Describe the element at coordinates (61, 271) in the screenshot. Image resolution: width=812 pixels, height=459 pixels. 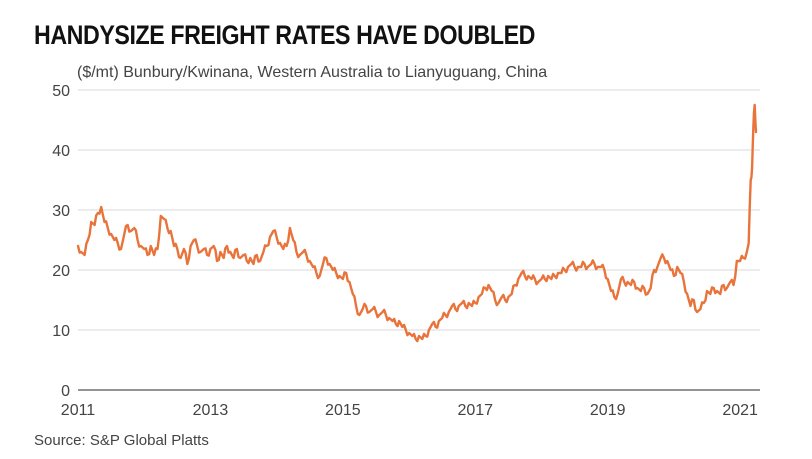
I see `y-tick-label: 20` at that location.